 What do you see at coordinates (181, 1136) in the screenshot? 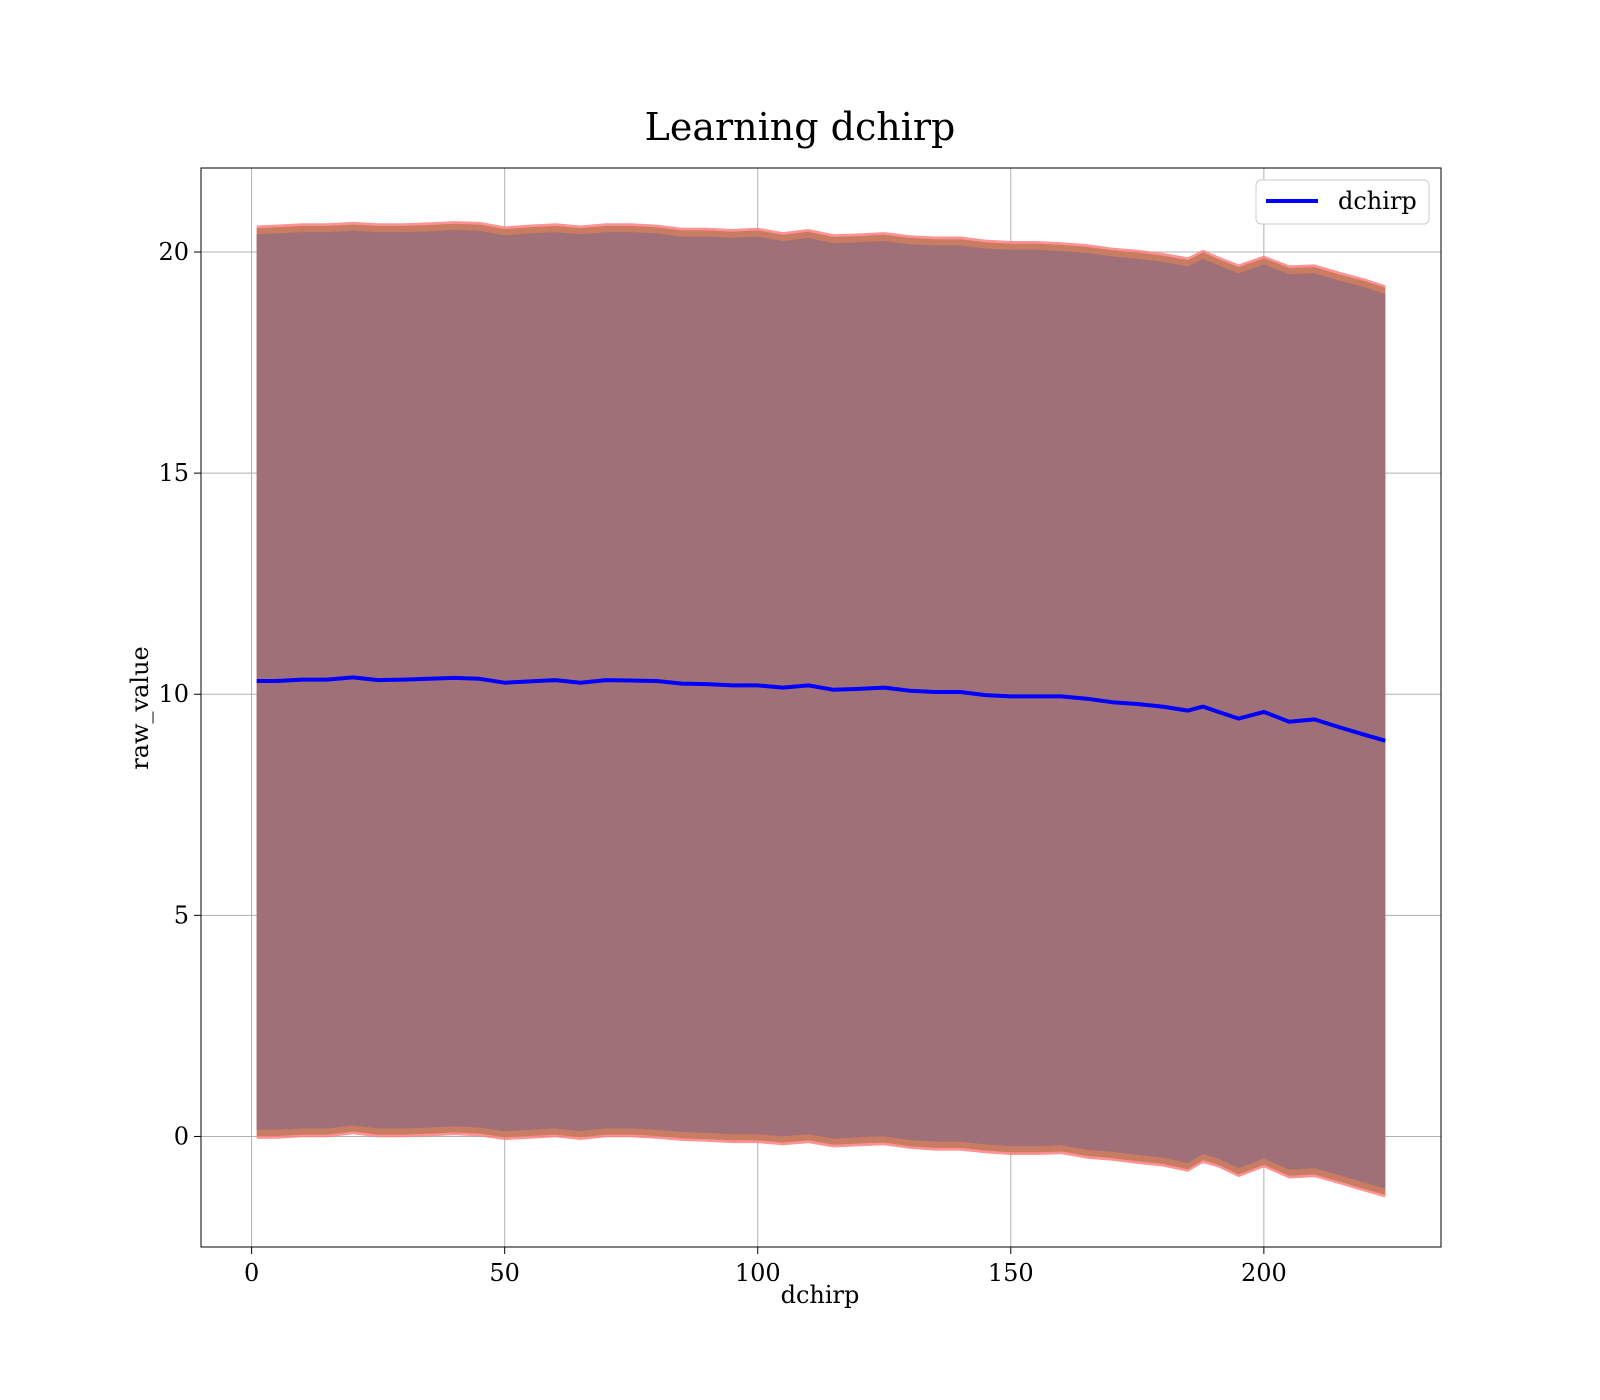
I see `y-tick-label: 0` at bounding box center [181, 1136].